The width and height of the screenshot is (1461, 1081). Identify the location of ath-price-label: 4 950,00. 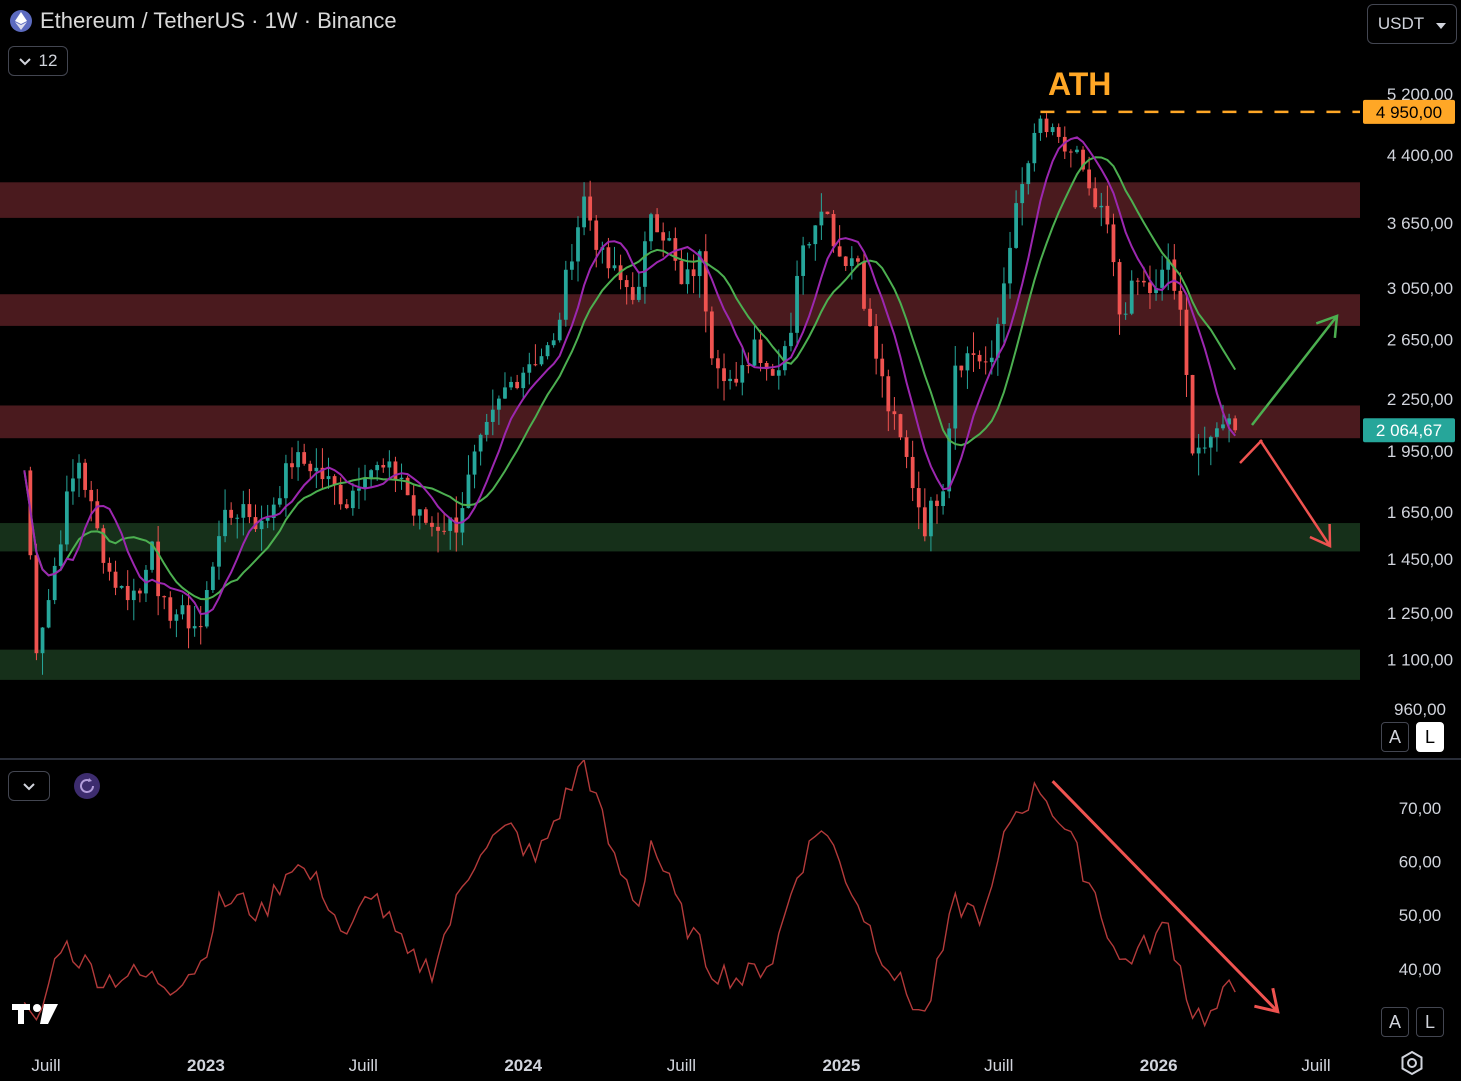
(1409, 112).